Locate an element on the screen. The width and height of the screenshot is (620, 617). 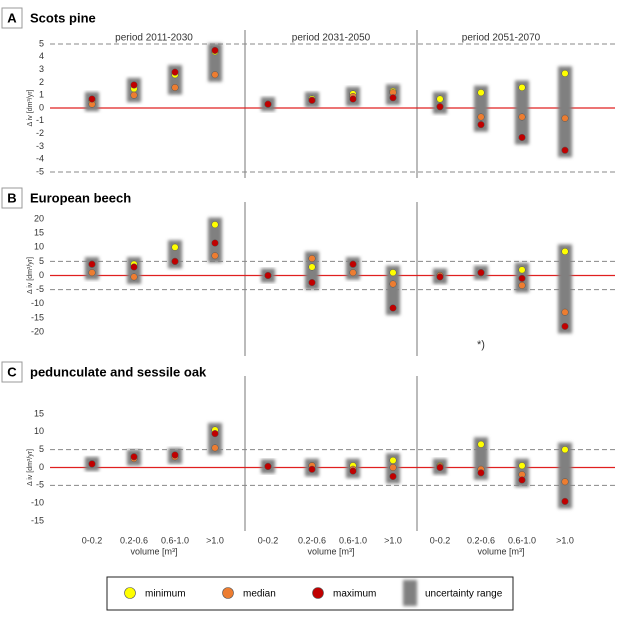
panel-letter-box is located at coordinates (12, 198).